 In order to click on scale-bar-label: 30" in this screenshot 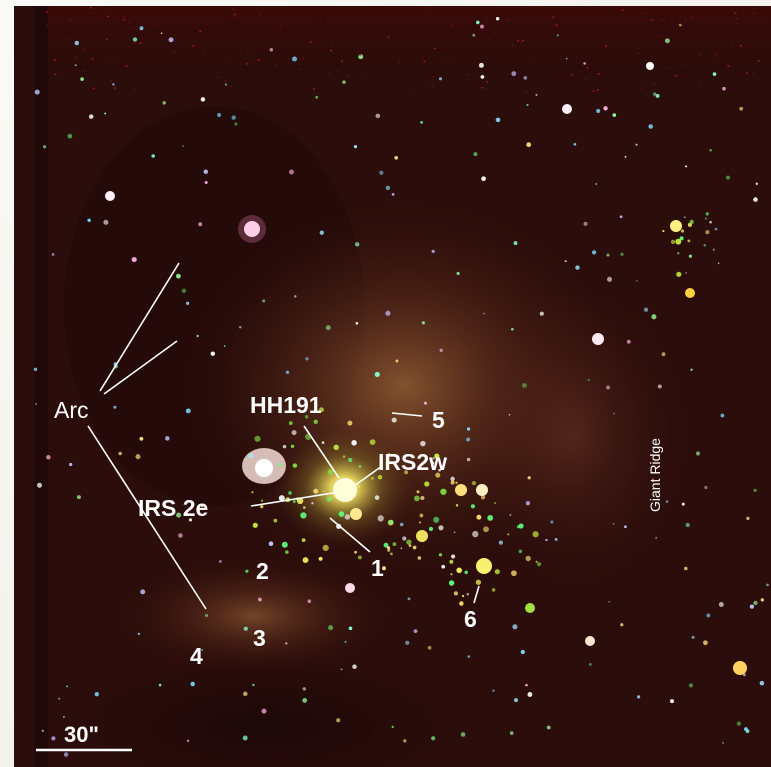, I will do `click(81, 734)`.